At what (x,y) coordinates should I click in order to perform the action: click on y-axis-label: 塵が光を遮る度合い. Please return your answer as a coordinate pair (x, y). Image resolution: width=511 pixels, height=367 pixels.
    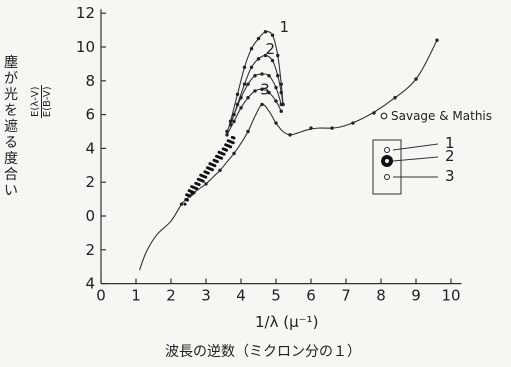
    Looking at the image, I should click on (11, 127).